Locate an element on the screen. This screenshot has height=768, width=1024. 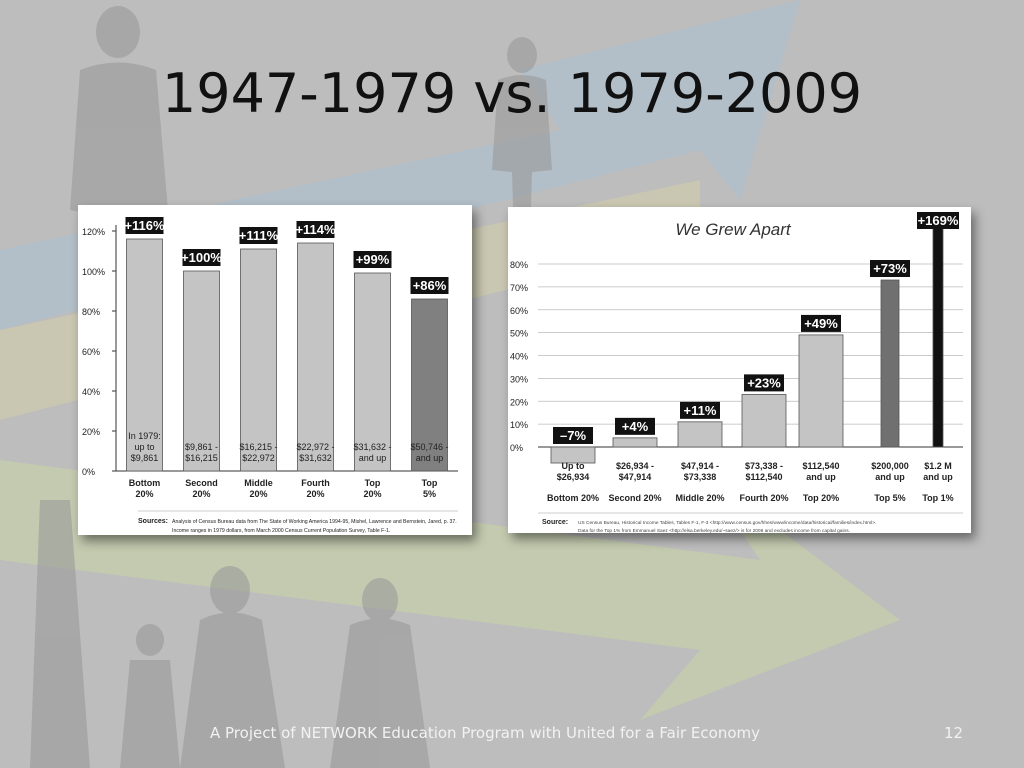
bar-value-label: +111% is located at coordinates (259, 235).